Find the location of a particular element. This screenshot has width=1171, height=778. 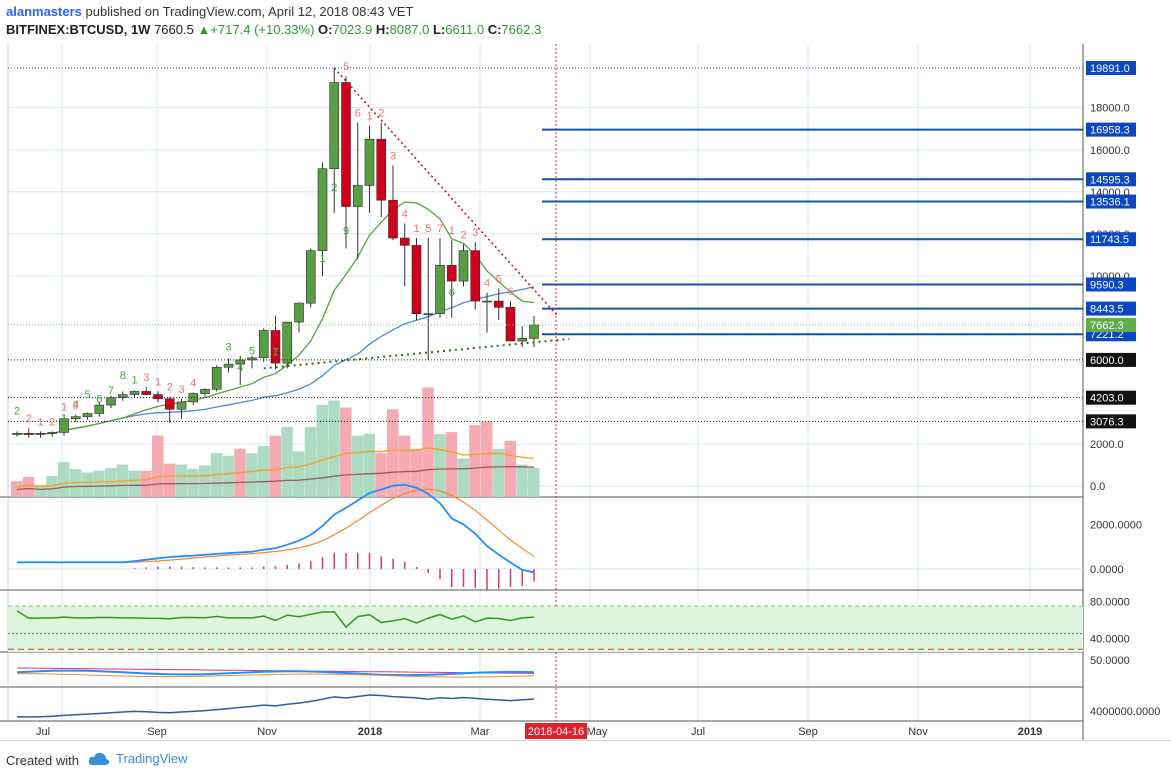

dotted-level-price-tag: 3076.3 is located at coordinates (1107, 422).